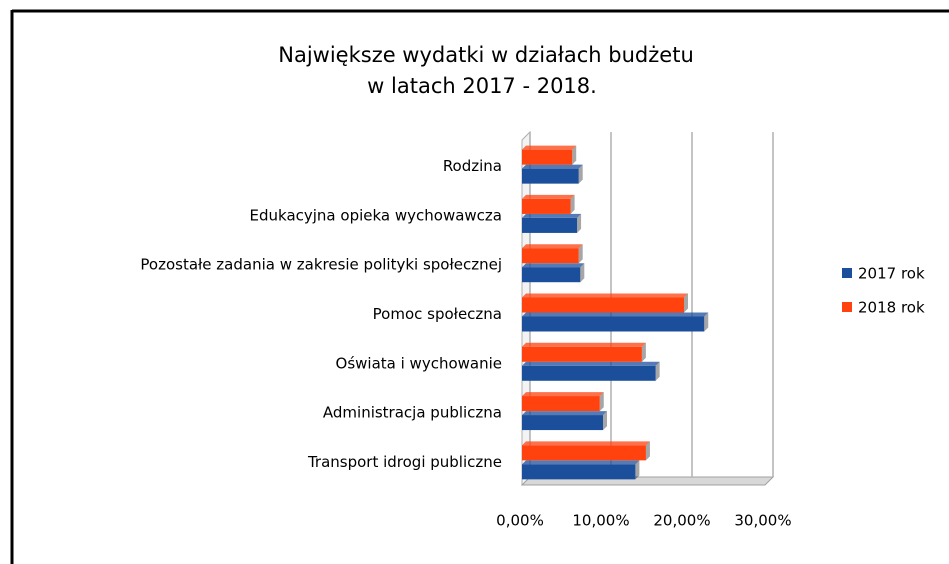 Image resolution: width=949 pixels, height=564 pixels. Describe the element at coordinates (681, 521) in the screenshot. I see `x-tick-label: 20,00%` at that location.